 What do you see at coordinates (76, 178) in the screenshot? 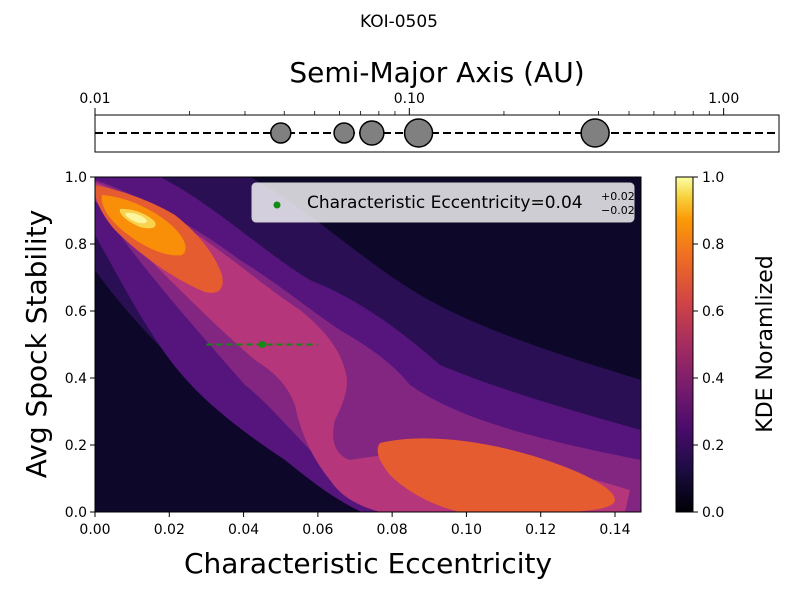
I see `y-tick-label: 1.0` at bounding box center [76, 178].